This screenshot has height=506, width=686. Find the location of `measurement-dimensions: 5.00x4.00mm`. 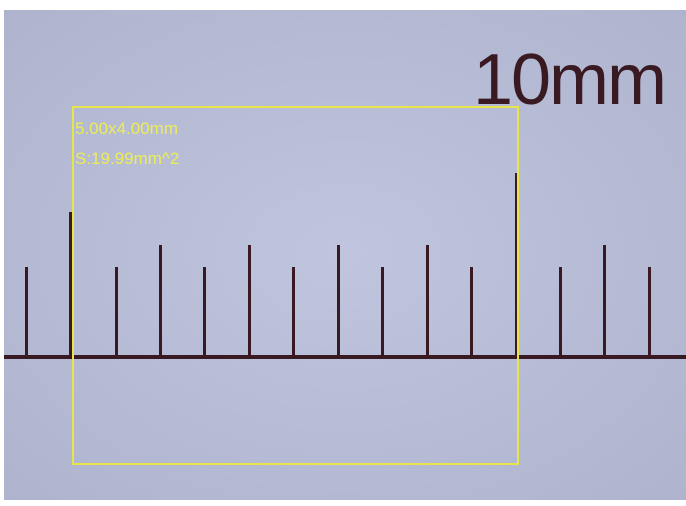

measurement-dimensions: 5.00x4.00mm is located at coordinates (126, 128).